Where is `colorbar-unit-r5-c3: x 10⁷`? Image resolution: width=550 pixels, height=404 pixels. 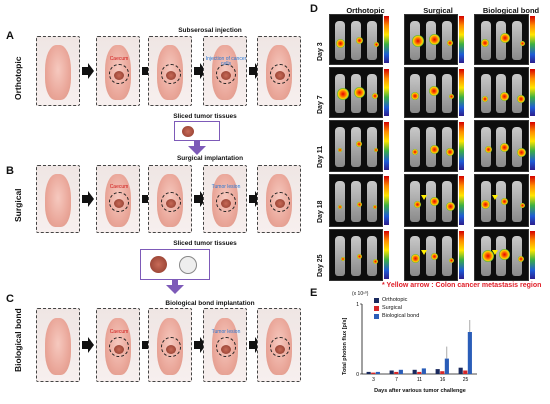
colorbar-unit-r5-c3: x 10⁷ is located at coordinates (526, 254).